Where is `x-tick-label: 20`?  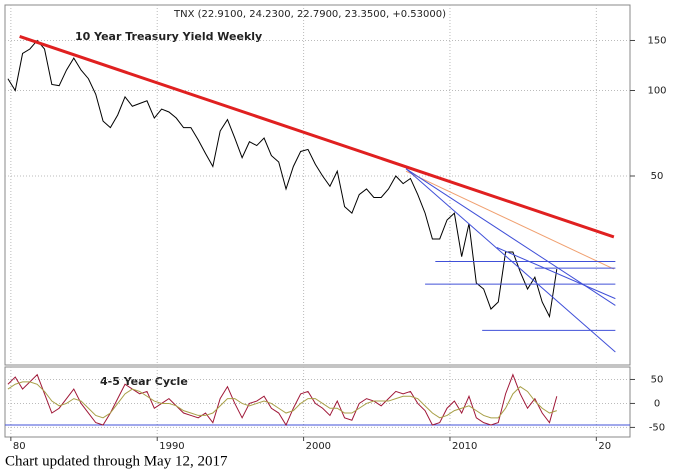 x-tick-label: 20 is located at coordinates (604, 446).